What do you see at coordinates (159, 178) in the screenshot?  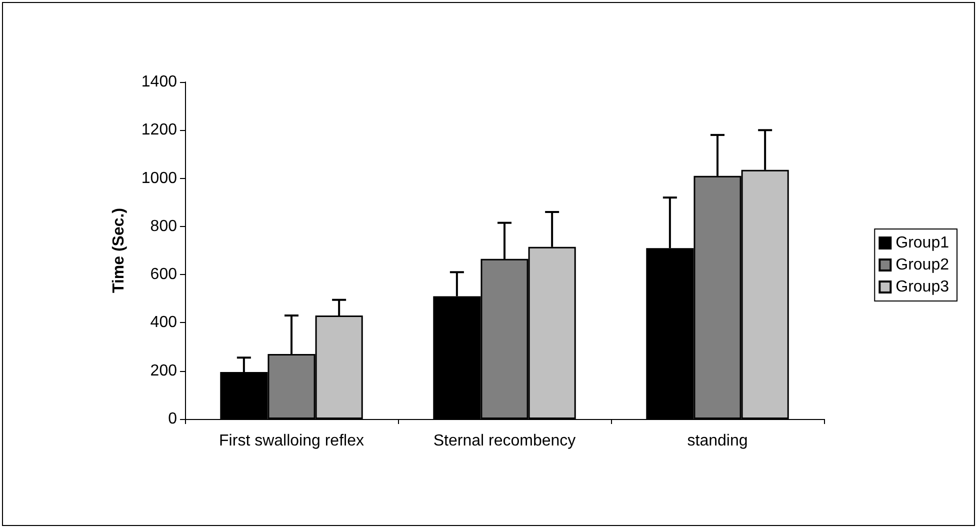 I see `y-tick-label: 1000` at bounding box center [159, 178].